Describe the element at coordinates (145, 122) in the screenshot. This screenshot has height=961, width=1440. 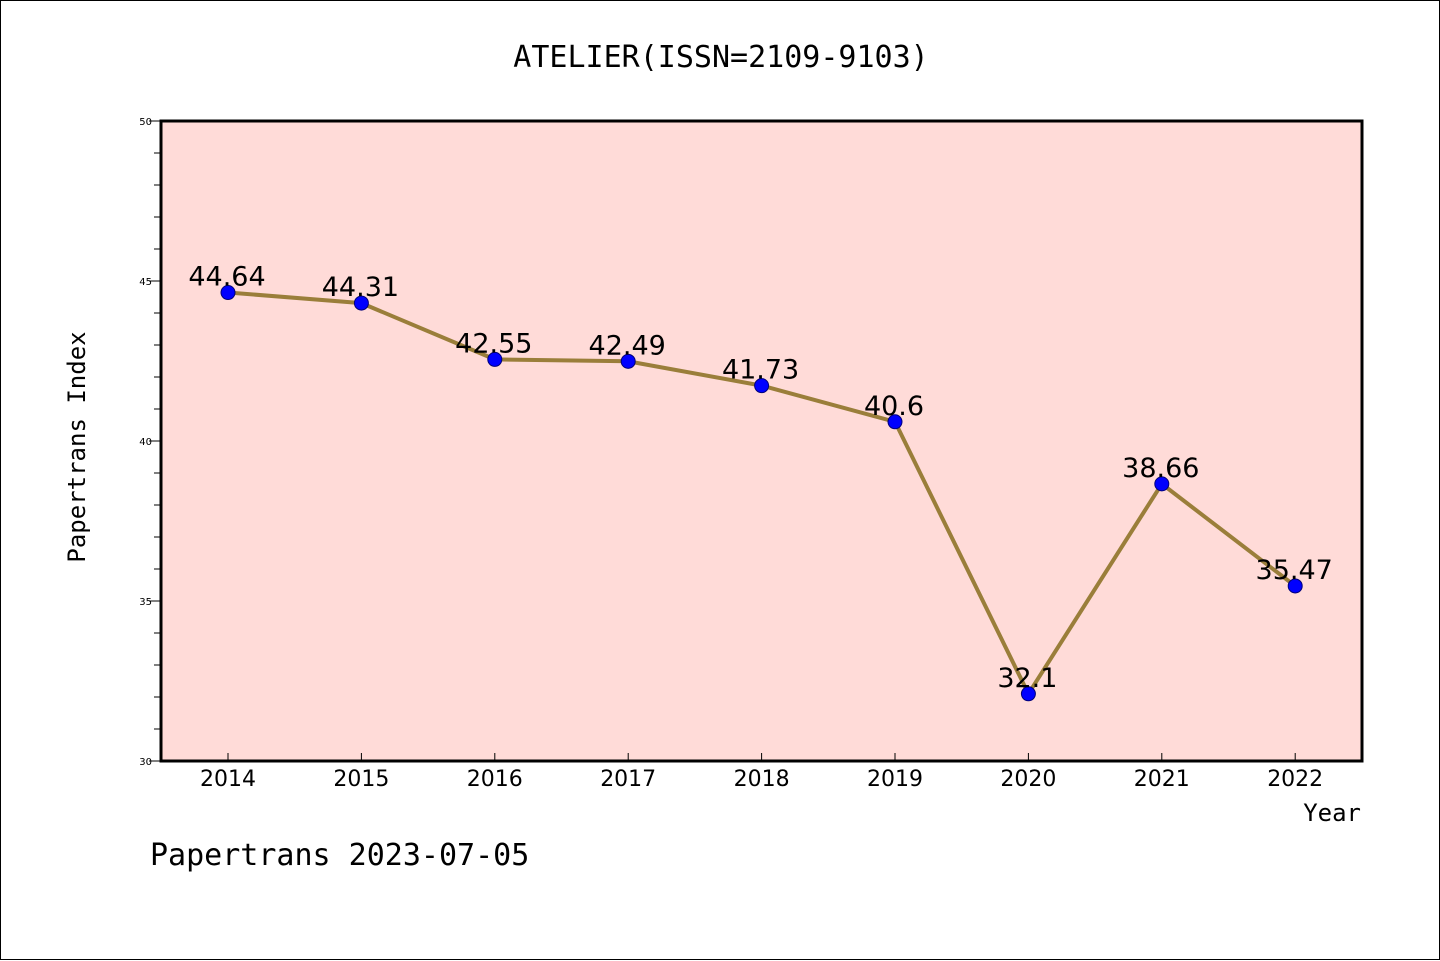
I see `y-tick-label: 50` at that location.